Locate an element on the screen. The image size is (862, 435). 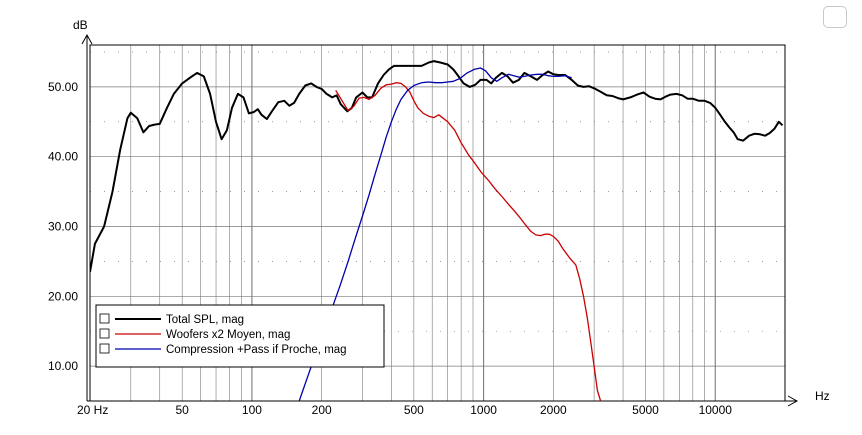
x-tick-label: 1000 is located at coordinates (483, 410).